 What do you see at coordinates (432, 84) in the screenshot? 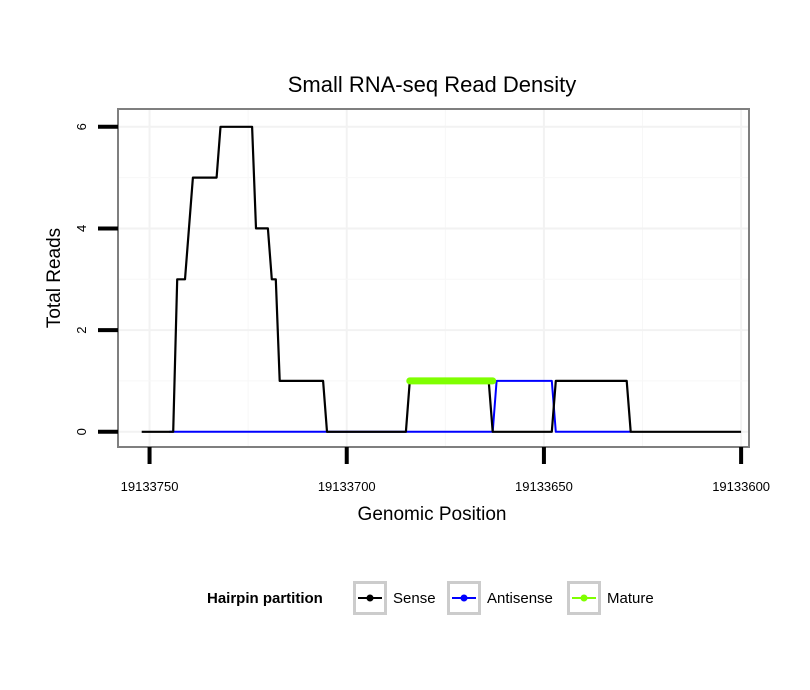
I see `chart-title: Small RNA-seq Read Density` at bounding box center [432, 84].